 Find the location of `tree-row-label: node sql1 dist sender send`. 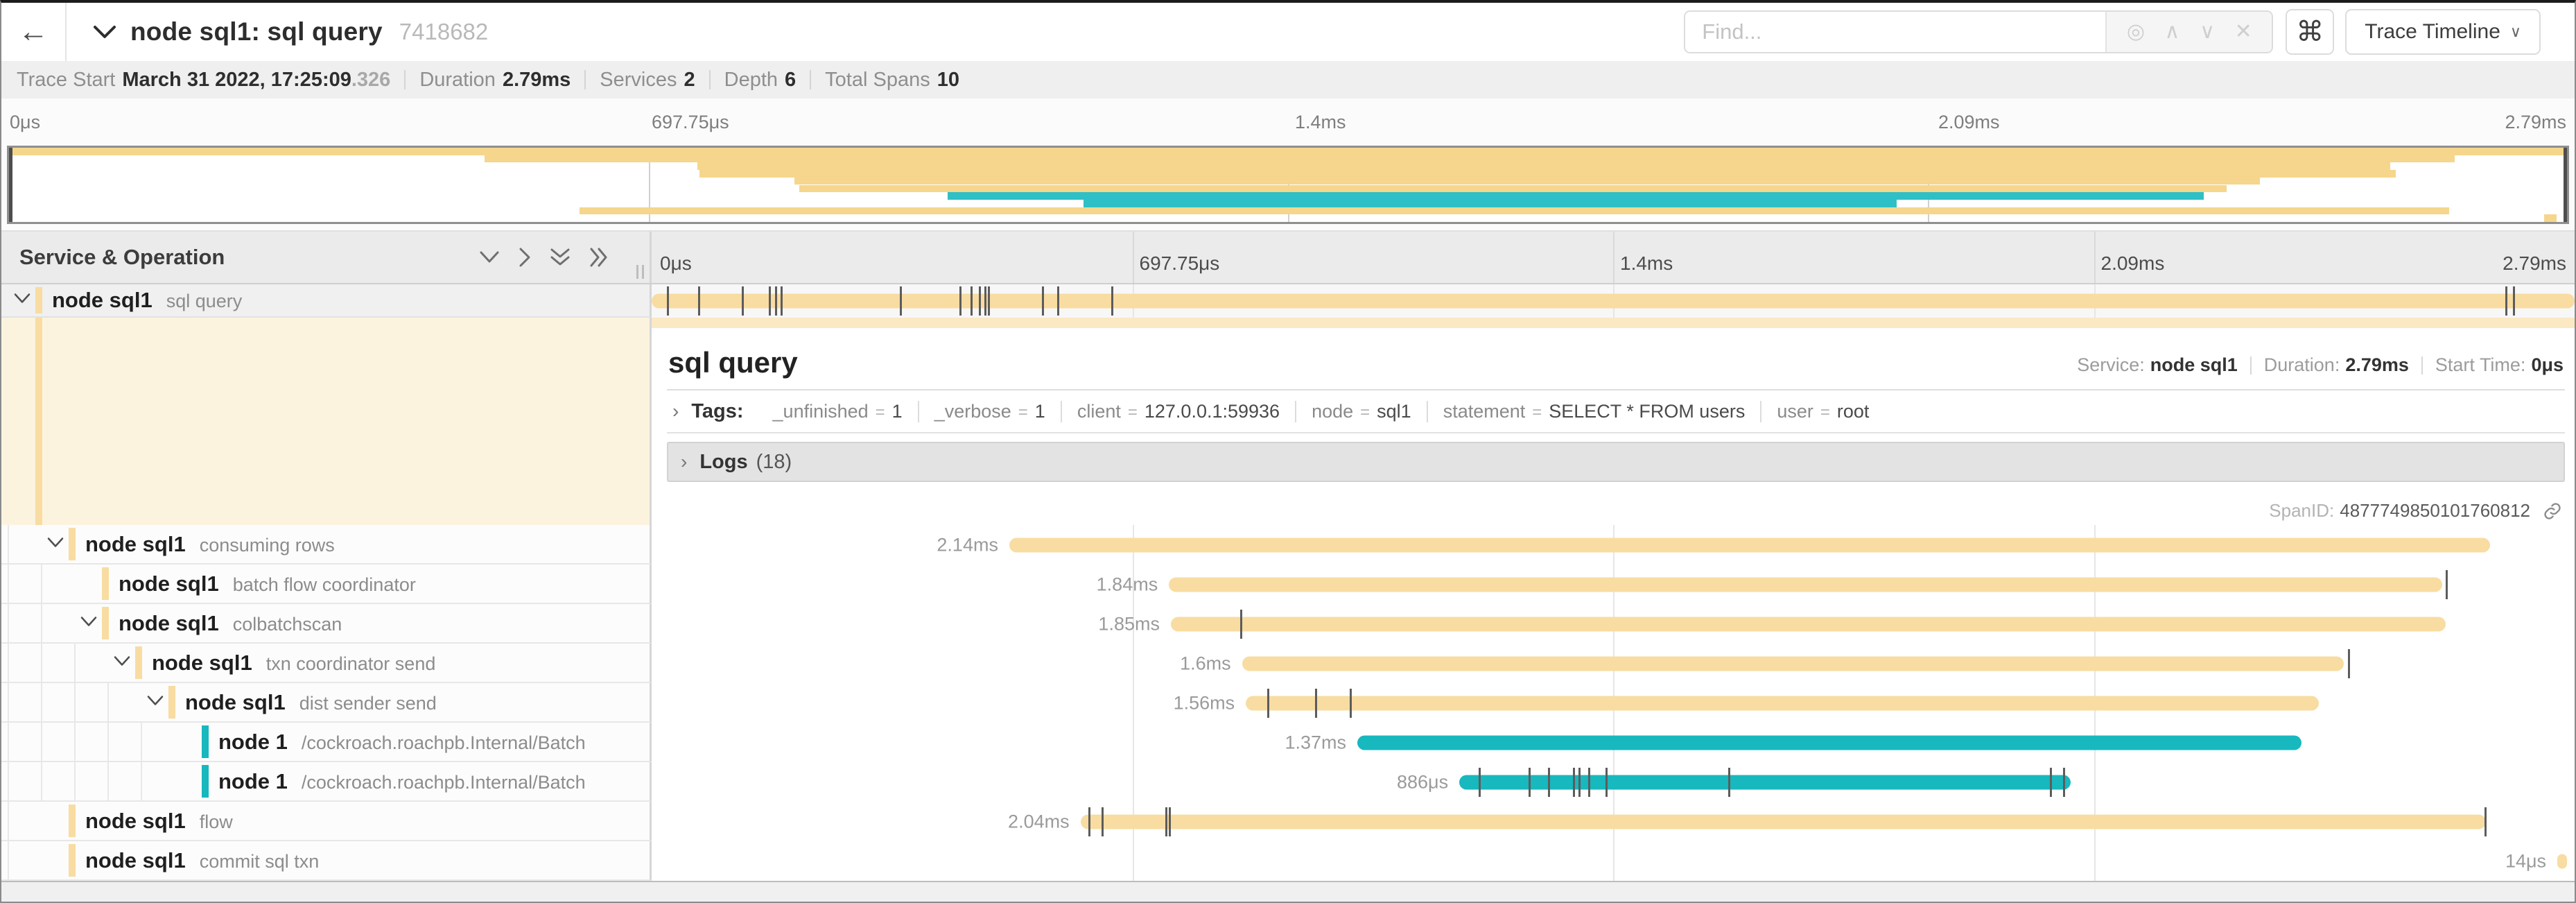

tree-row-label: node sql1 dist sender send is located at coordinates (311, 702).